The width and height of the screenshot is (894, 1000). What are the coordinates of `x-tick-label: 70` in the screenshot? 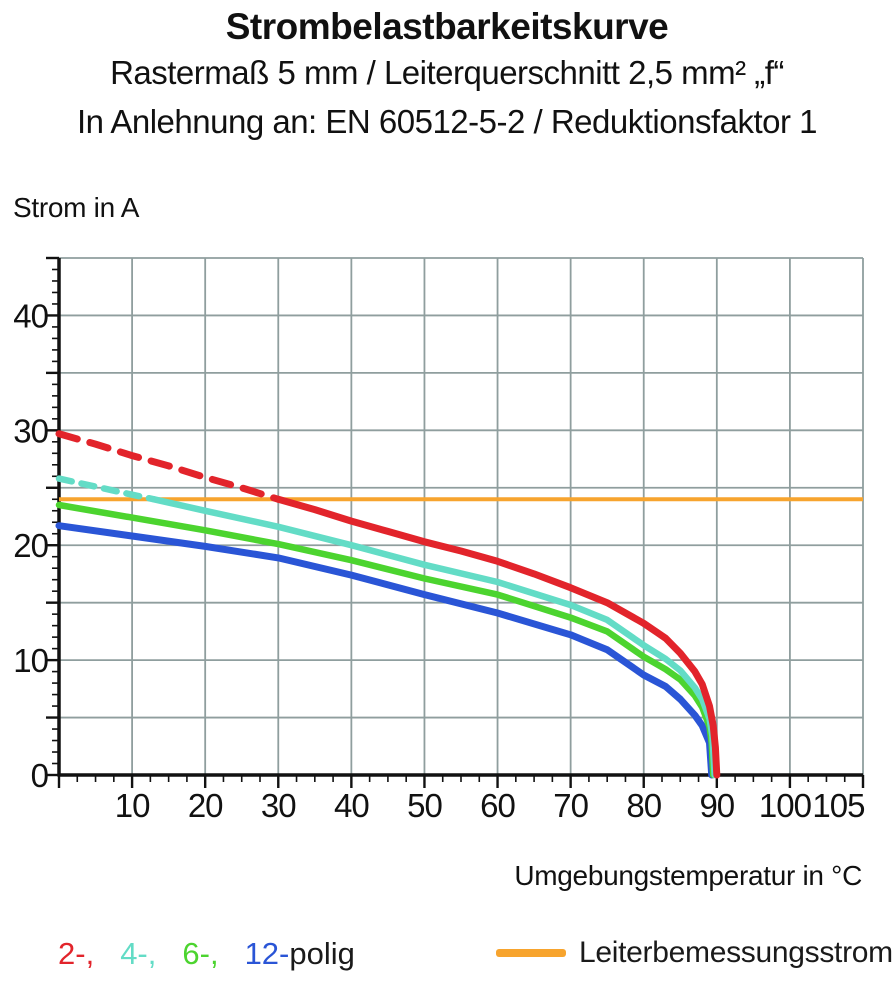 It's located at (570, 805).